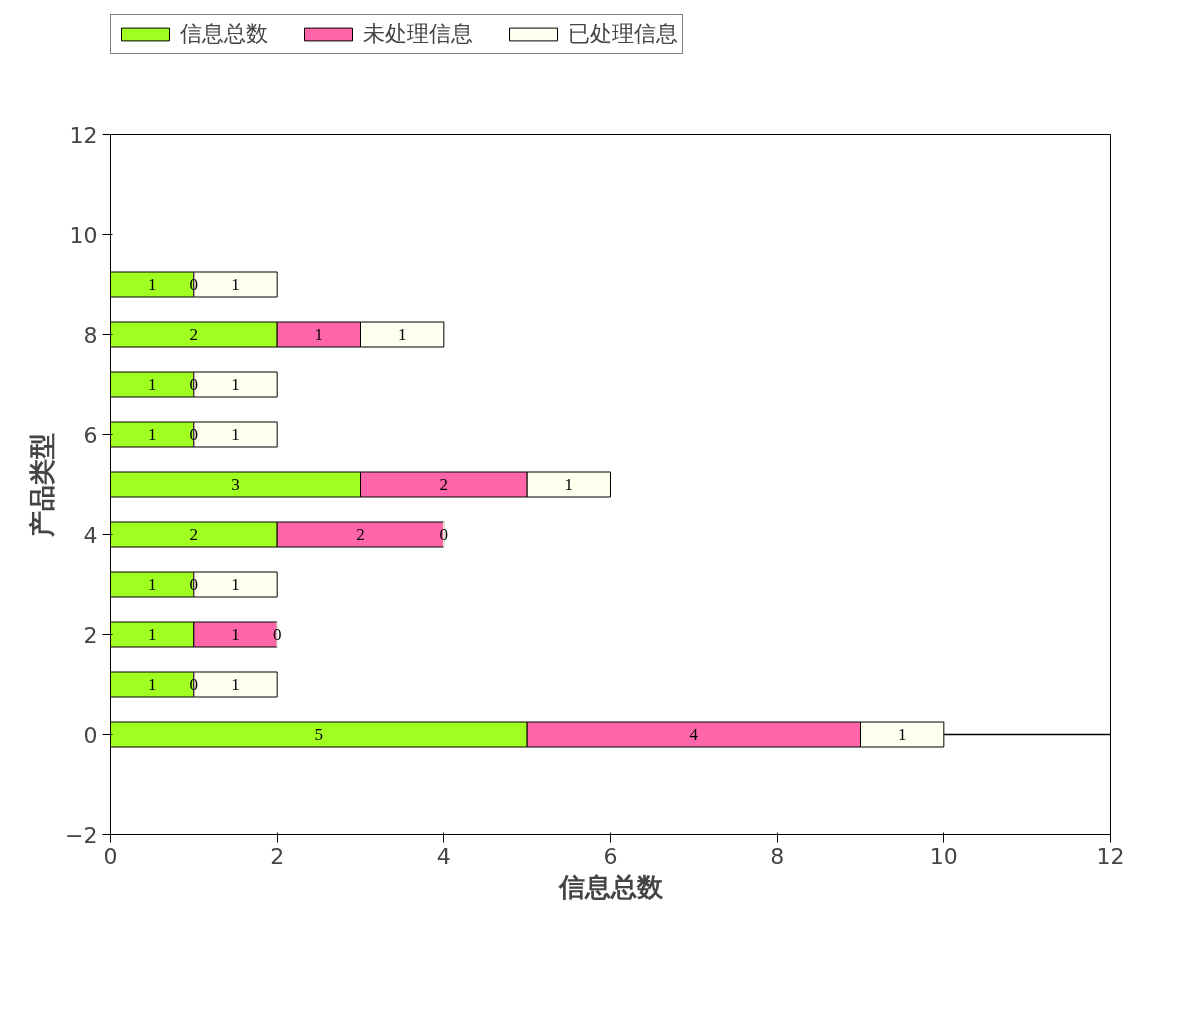  What do you see at coordinates (90, 435) in the screenshot?
I see `y-tick-label: 6` at bounding box center [90, 435].